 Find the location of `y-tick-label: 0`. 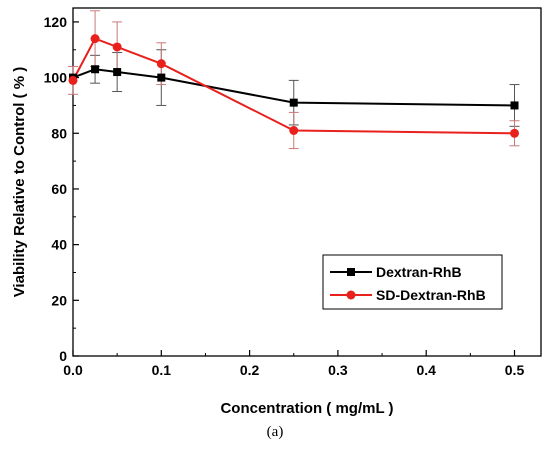

y-tick-label: 0 is located at coordinates (63, 356).